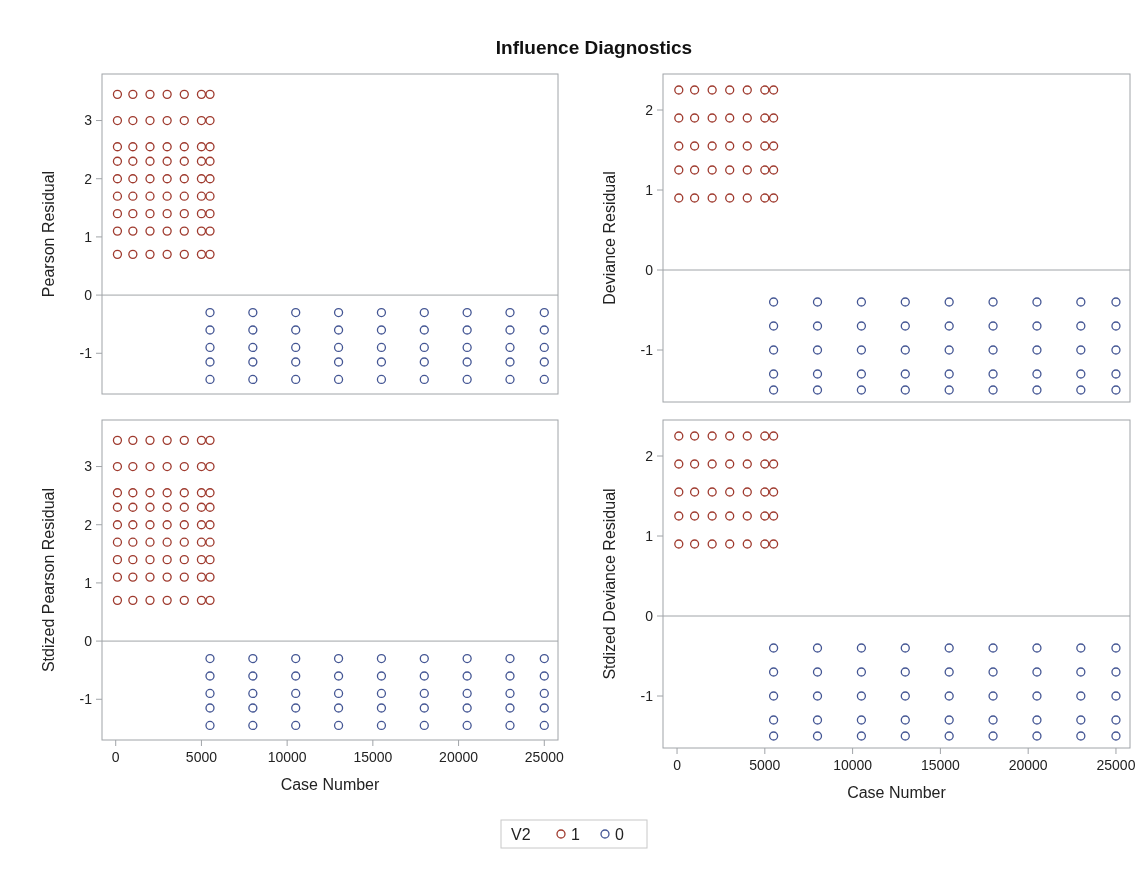  I want to click on chart-title: Influence Diagnostics, so click(594, 47).